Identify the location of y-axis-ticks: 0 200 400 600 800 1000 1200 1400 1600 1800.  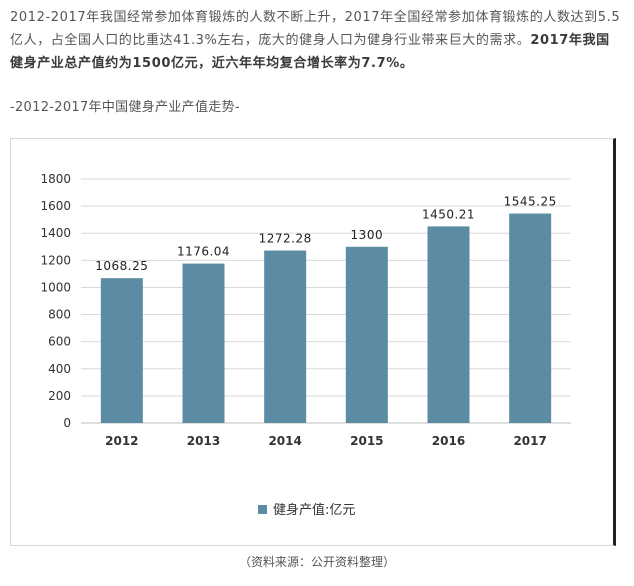
(55, 301).